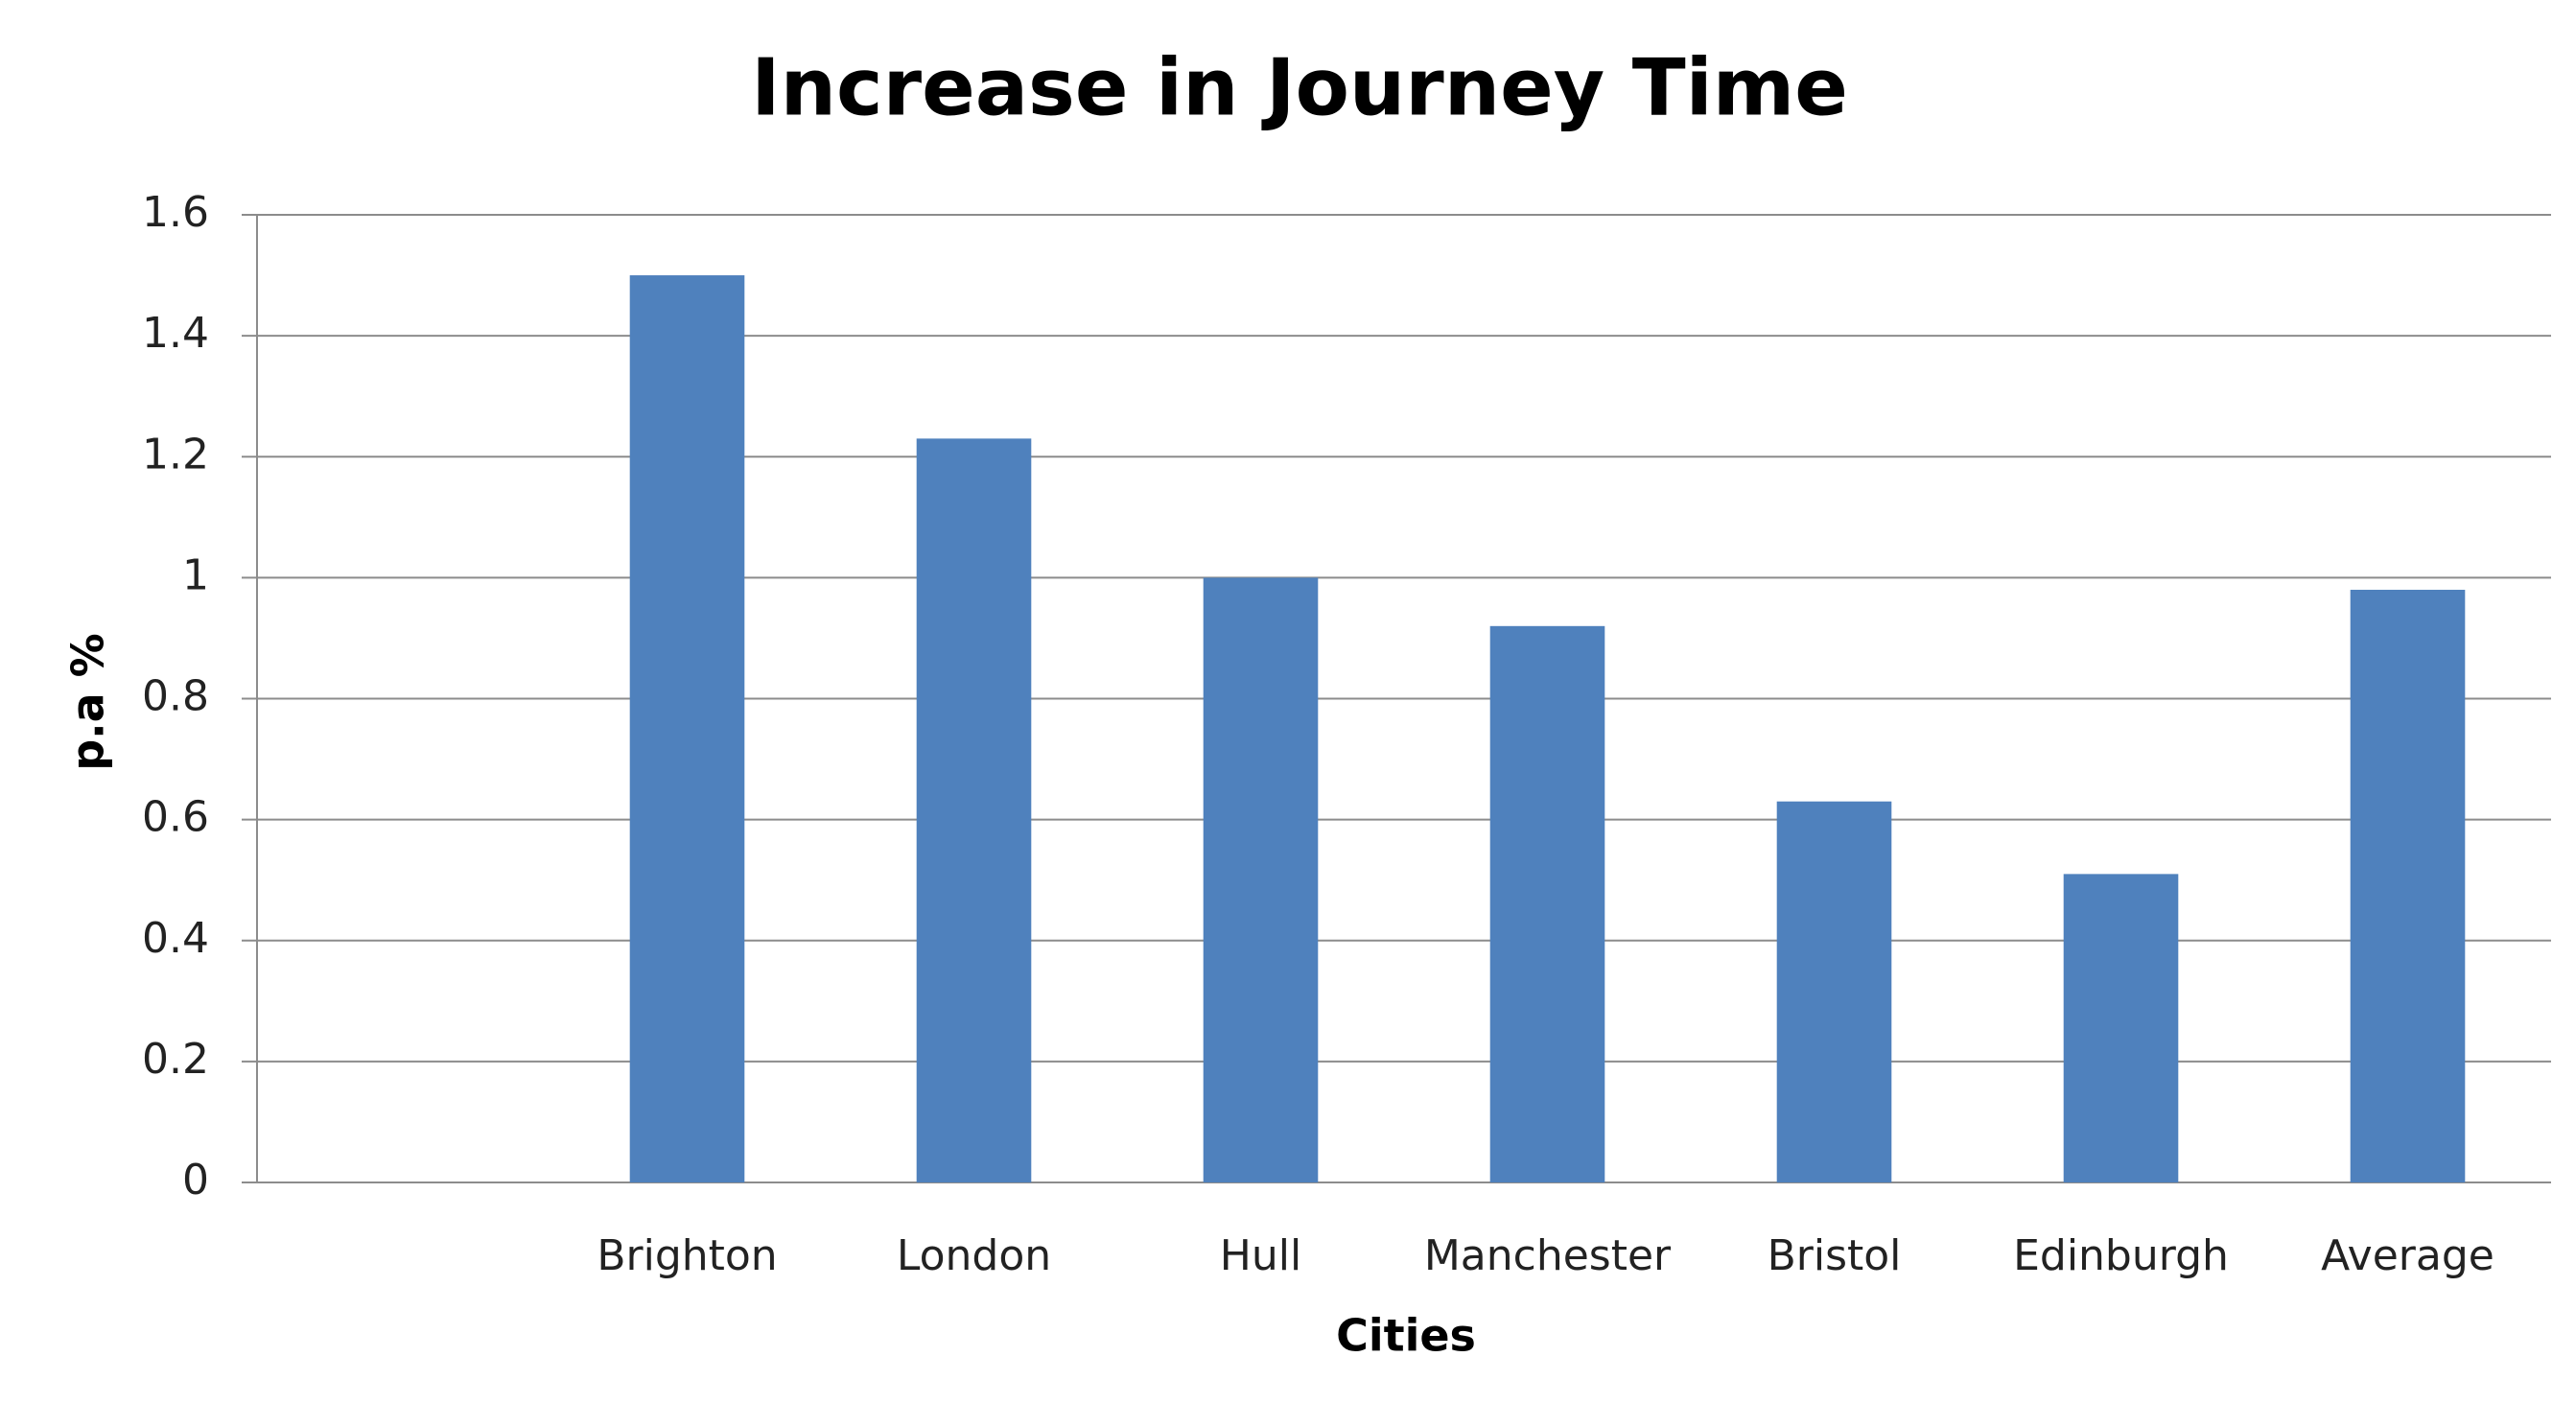 Image resolution: width=2576 pixels, height=1427 pixels. What do you see at coordinates (175, 1059) in the screenshot?
I see `y-tick-label: 0.2` at bounding box center [175, 1059].